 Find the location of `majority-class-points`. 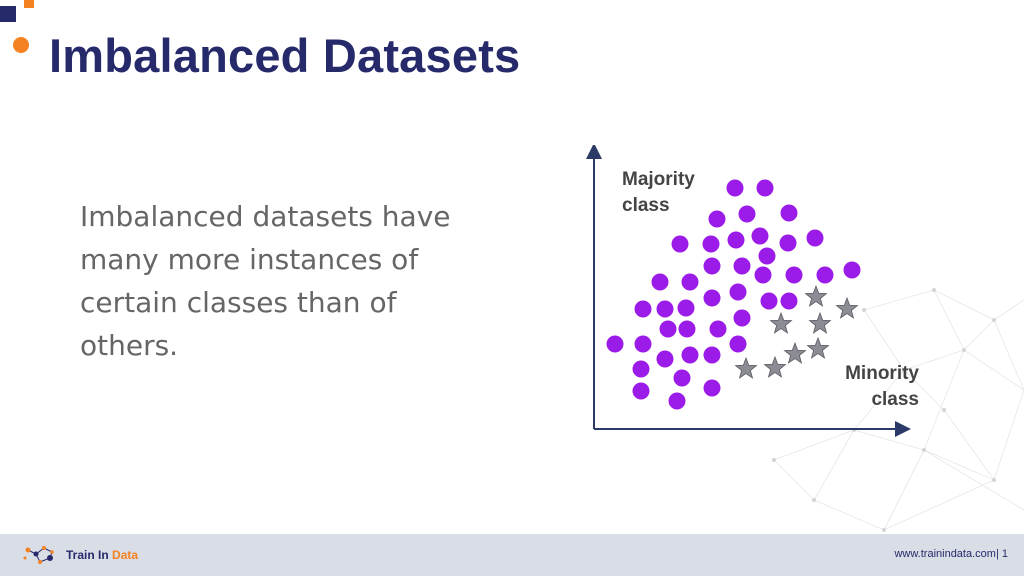

majority-class-points is located at coordinates (733, 294).